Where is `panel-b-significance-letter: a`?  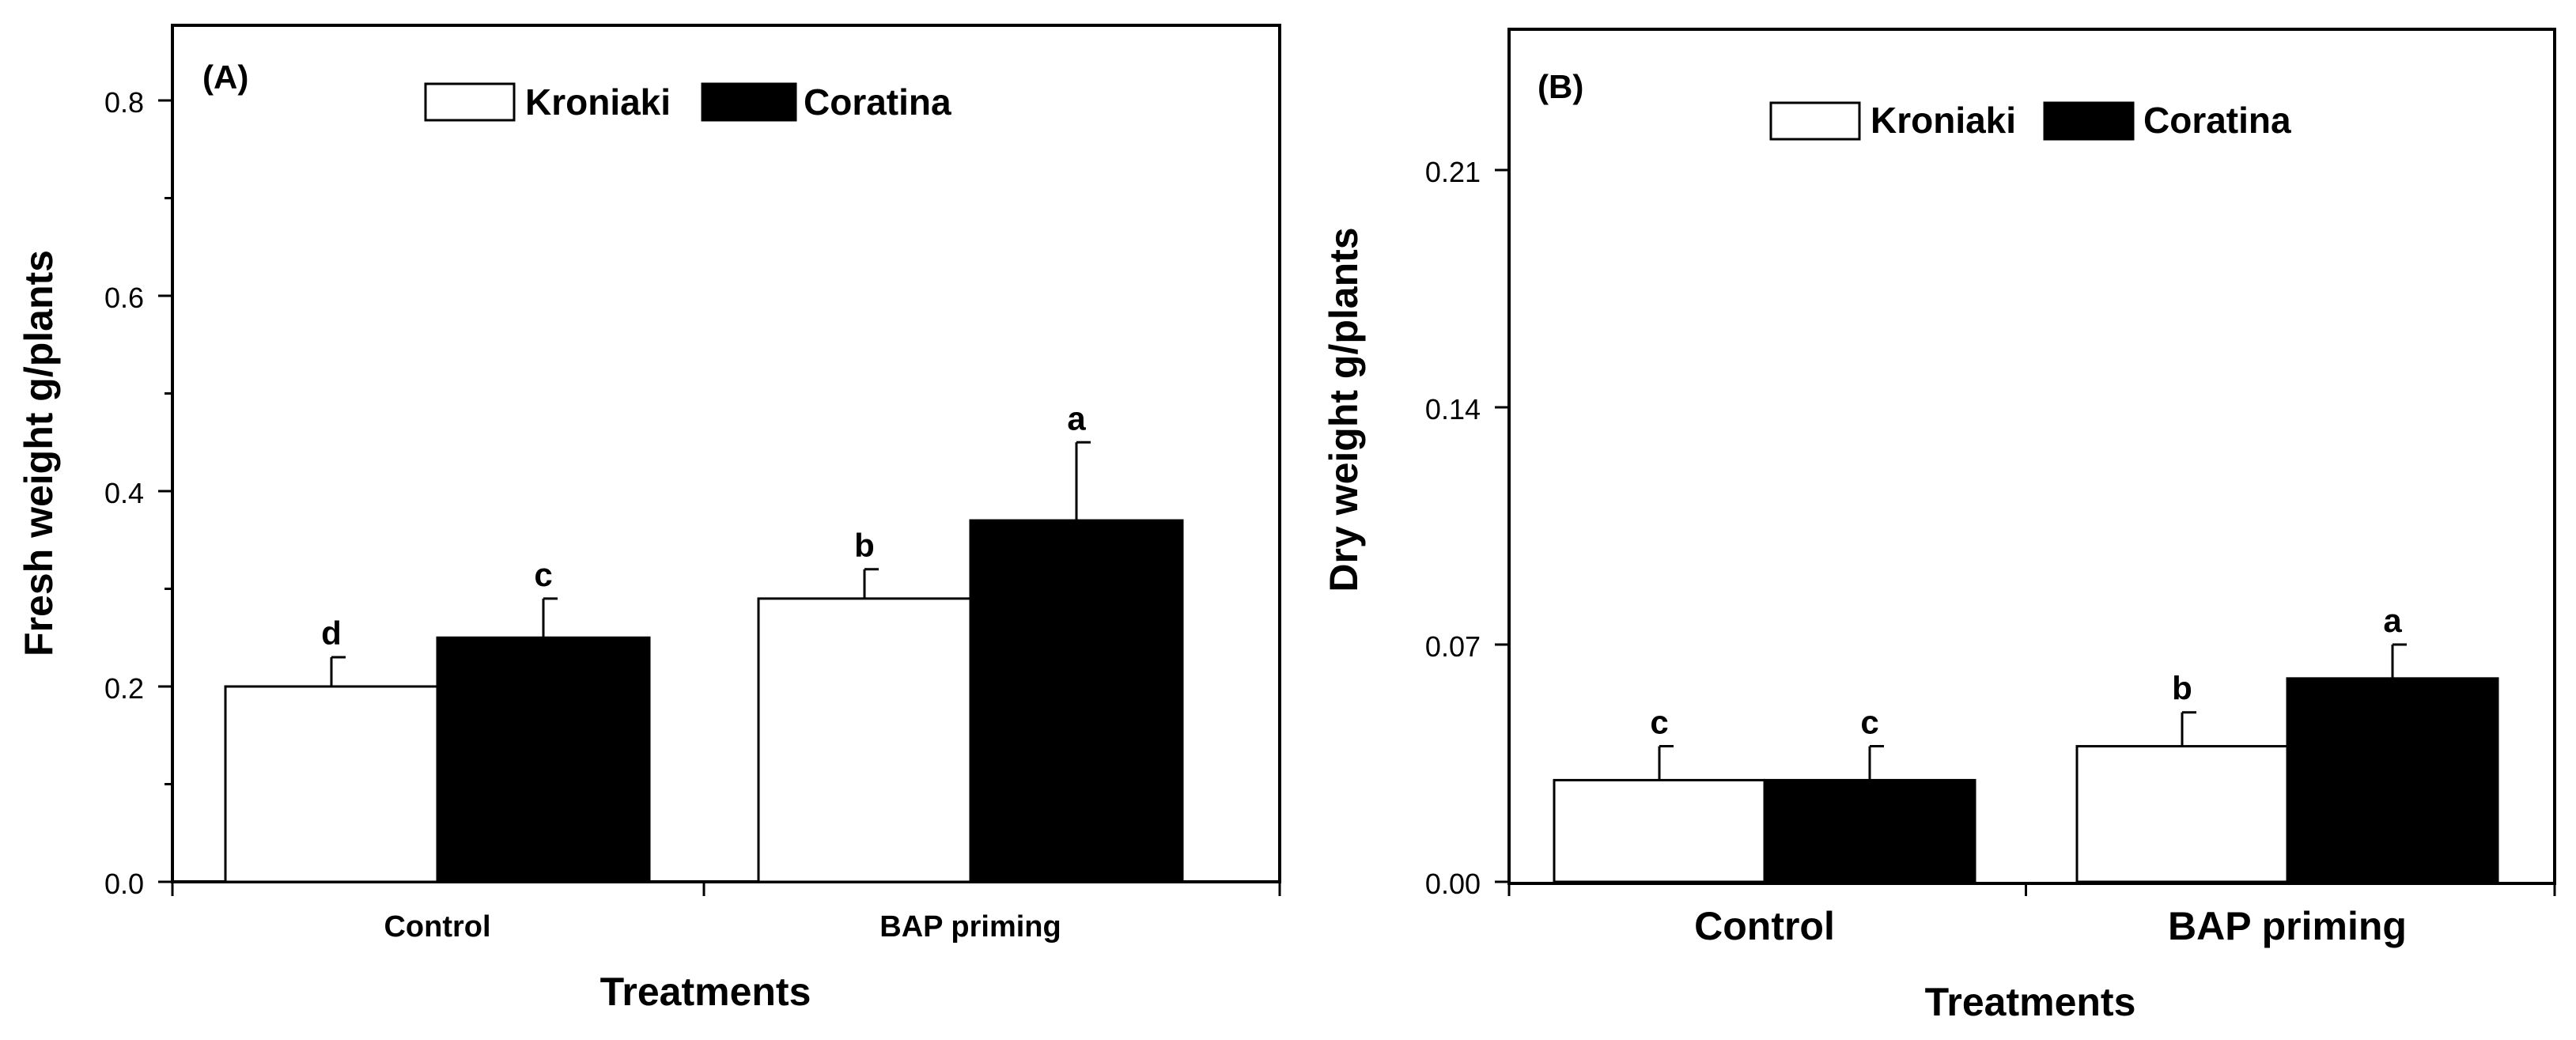 panel-b-significance-letter: a is located at coordinates (2393, 620).